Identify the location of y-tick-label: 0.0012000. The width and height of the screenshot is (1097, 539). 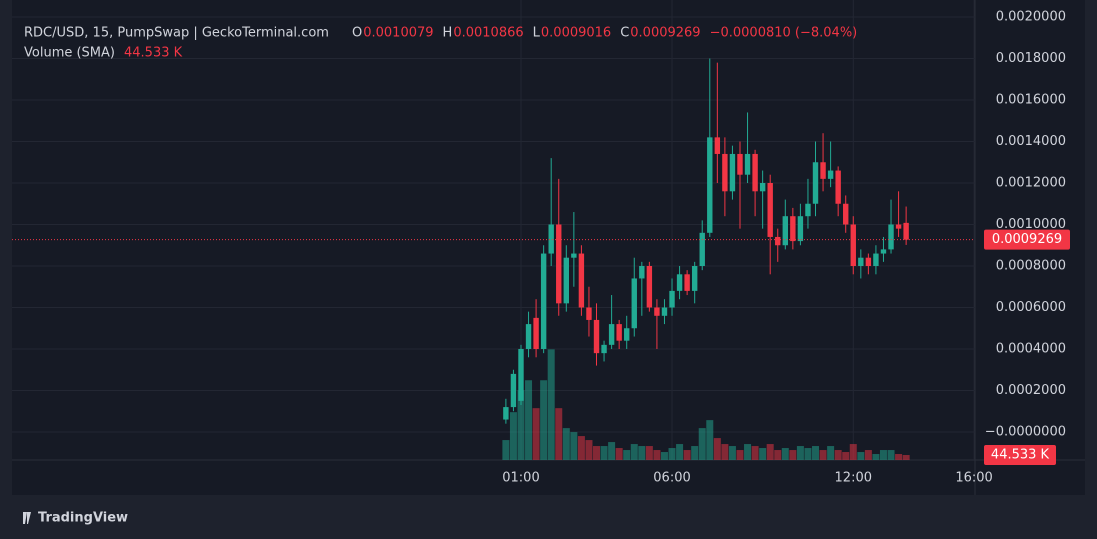
(1031, 183).